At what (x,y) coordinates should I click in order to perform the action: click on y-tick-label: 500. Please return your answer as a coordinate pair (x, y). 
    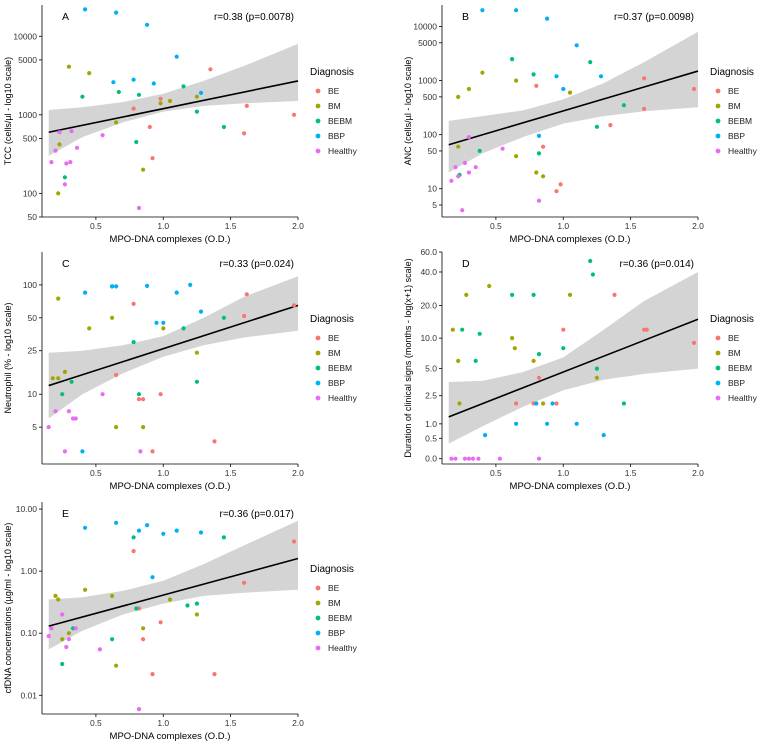
    Looking at the image, I should click on (430, 97).